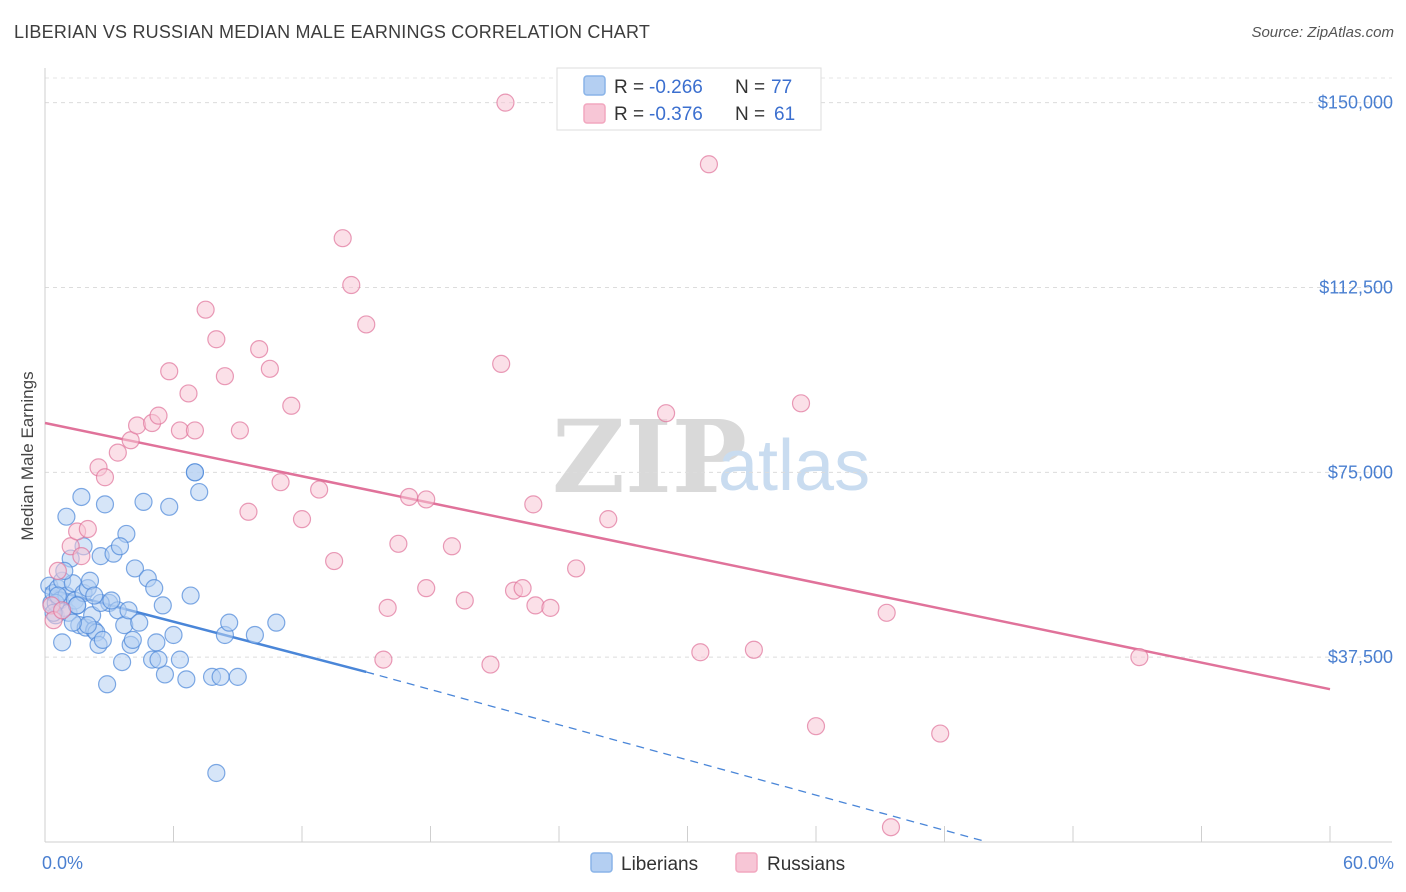 This screenshot has width=1406, height=892. What do you see at coordinates (689, 99) in the screenshot?
I see `legend-box: R = -0.266 N = 77 R = -0.376 N = 61` at bounding box center [689, 99].